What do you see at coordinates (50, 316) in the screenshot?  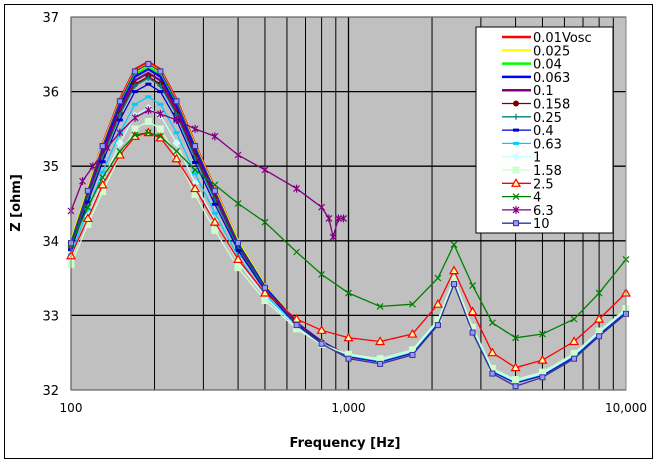 I see `y-tick-label: 33` at bounding box center [50, 316].